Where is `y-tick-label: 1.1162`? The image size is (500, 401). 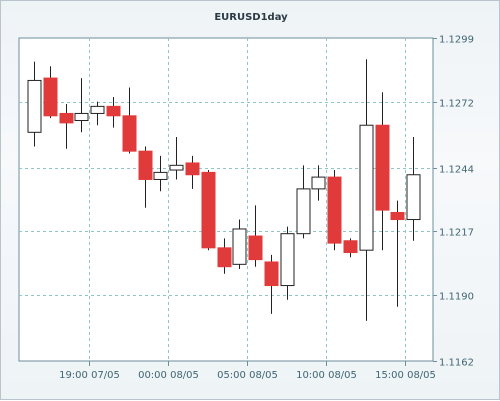 y-tick-label: 1.1162 is located at coordinates (456, 363).